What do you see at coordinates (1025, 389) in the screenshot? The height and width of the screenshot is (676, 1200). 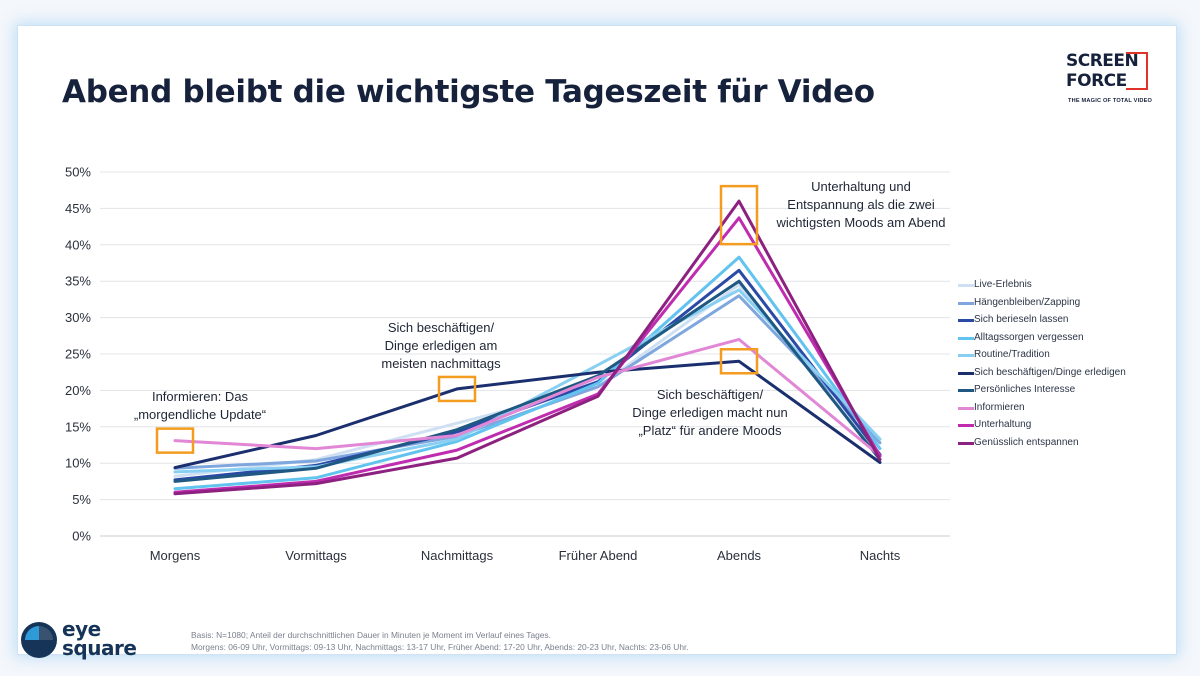 I see `legend-label: Persönliches Interesse` at bounding box center [1025, 389].